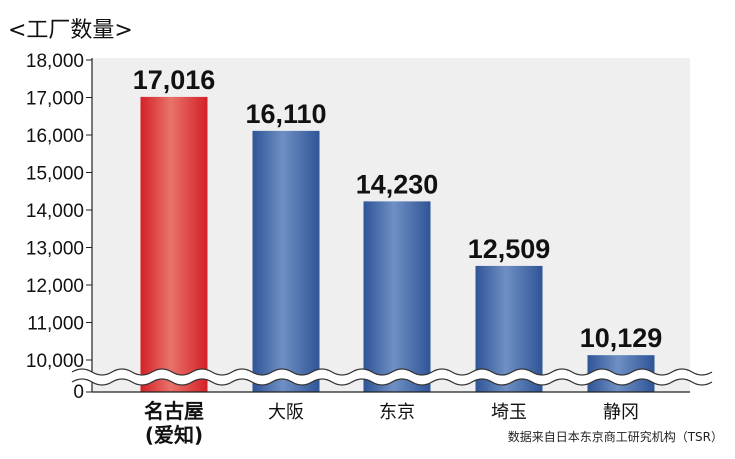 This screenshot has width=735, height=459. I want to click on x-category-label: (爱知), so click(174, 435).